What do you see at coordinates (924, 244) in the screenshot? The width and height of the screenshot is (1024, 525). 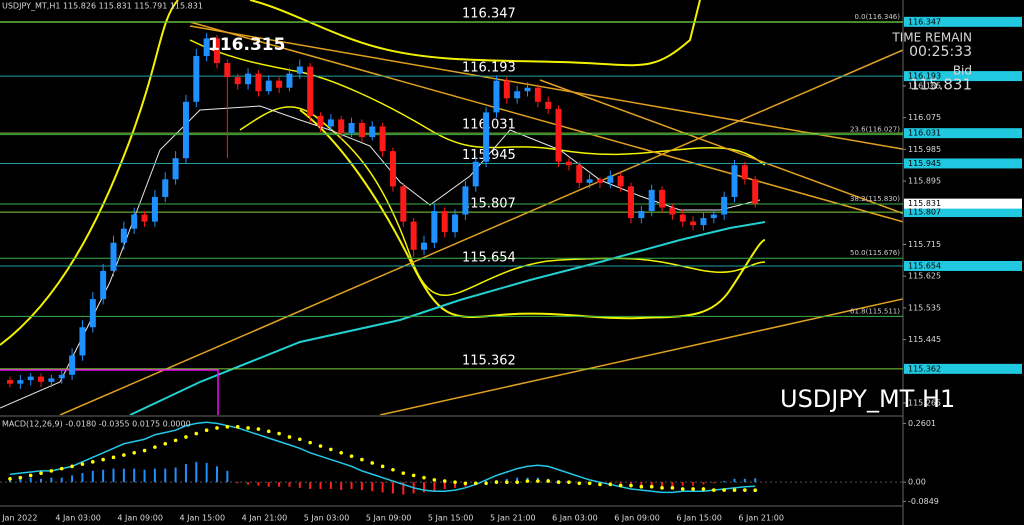 I see `y-tick-label: 115.715` at bounding box center [924, 244].